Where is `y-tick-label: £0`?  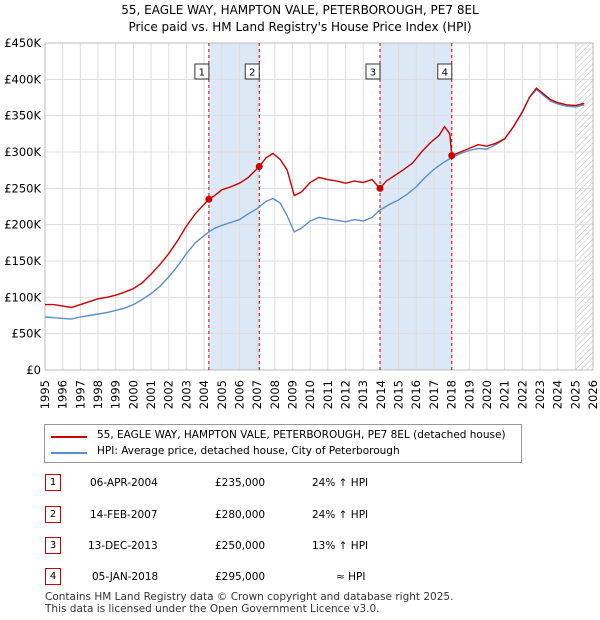 y-tick-label: £0 is located at coordinates (33, 370).